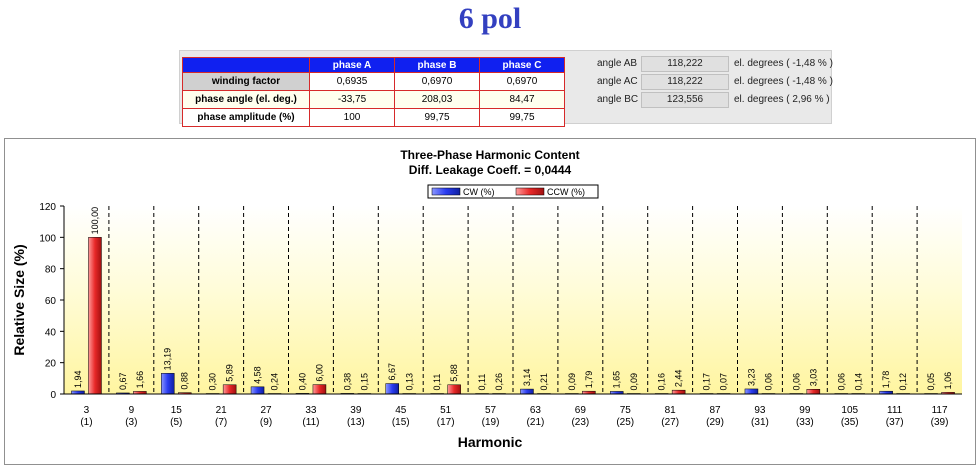 The height and width of the screenshot is (469, 980). I want to click on angle-ac-value: 118,222, so click(685, 82).